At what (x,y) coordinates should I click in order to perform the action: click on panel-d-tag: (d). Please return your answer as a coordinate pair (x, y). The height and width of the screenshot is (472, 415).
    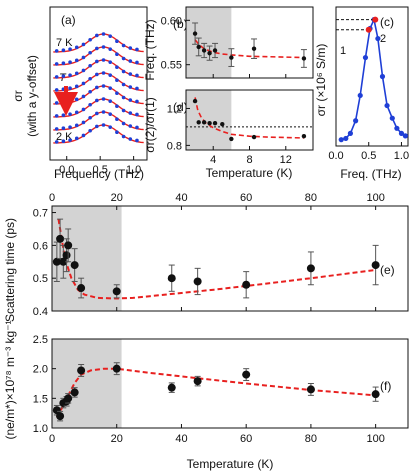
    Looking at the image, I should click on (180, 107).